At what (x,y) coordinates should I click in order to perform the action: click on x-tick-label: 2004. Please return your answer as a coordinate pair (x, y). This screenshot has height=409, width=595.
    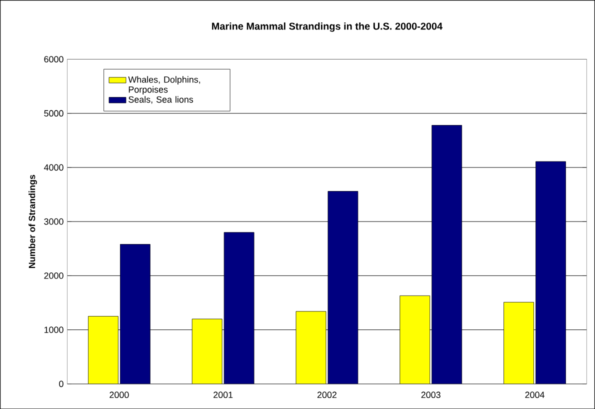
    Looking at the image, I should click on (534, 395).